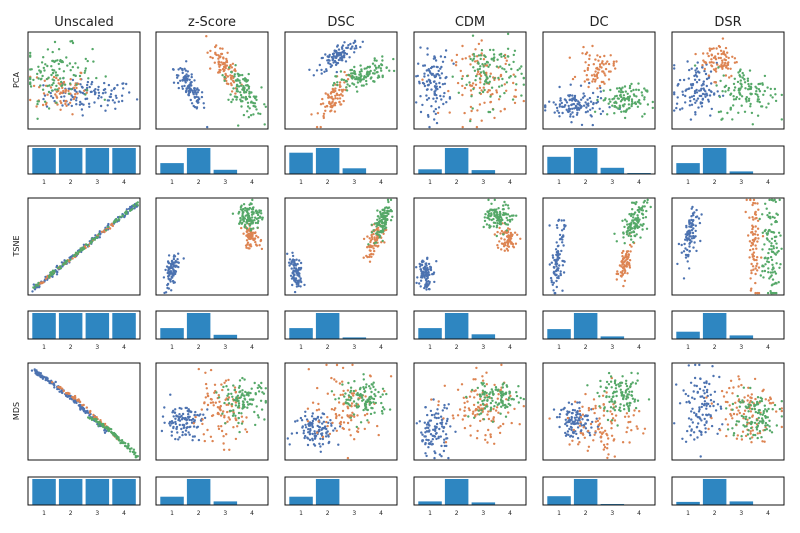  What do you see at coordinates (727, 22) in the screenshot?
I see `col-title-dsr: DSR` at bounding box center [727, 22].